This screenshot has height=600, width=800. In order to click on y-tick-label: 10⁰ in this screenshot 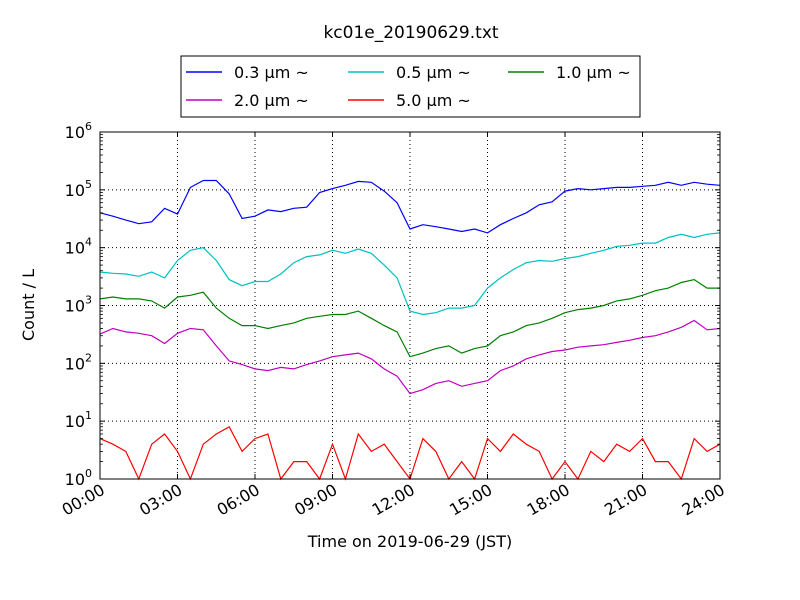, I will do `click(78, 478)`.